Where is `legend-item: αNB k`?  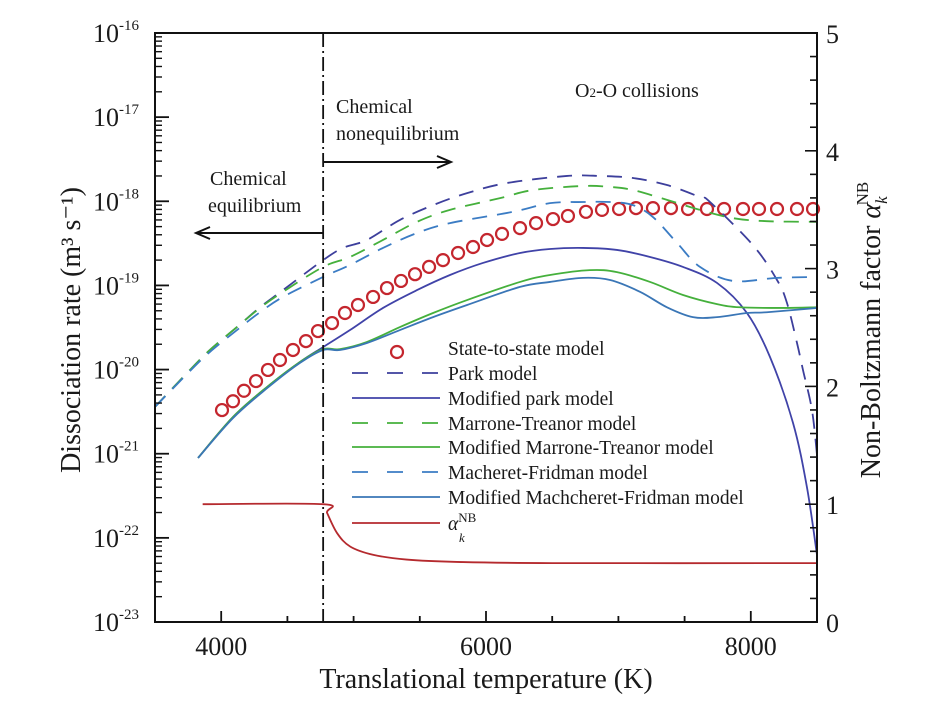
legend-item: αNB k is located at coordinates (414, 527).